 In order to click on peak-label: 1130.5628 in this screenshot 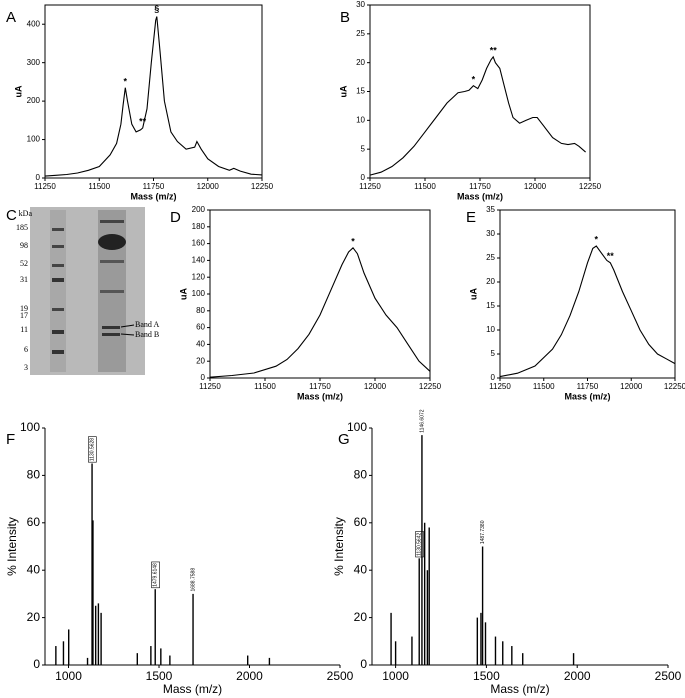, I will do `click(92, 449)`.